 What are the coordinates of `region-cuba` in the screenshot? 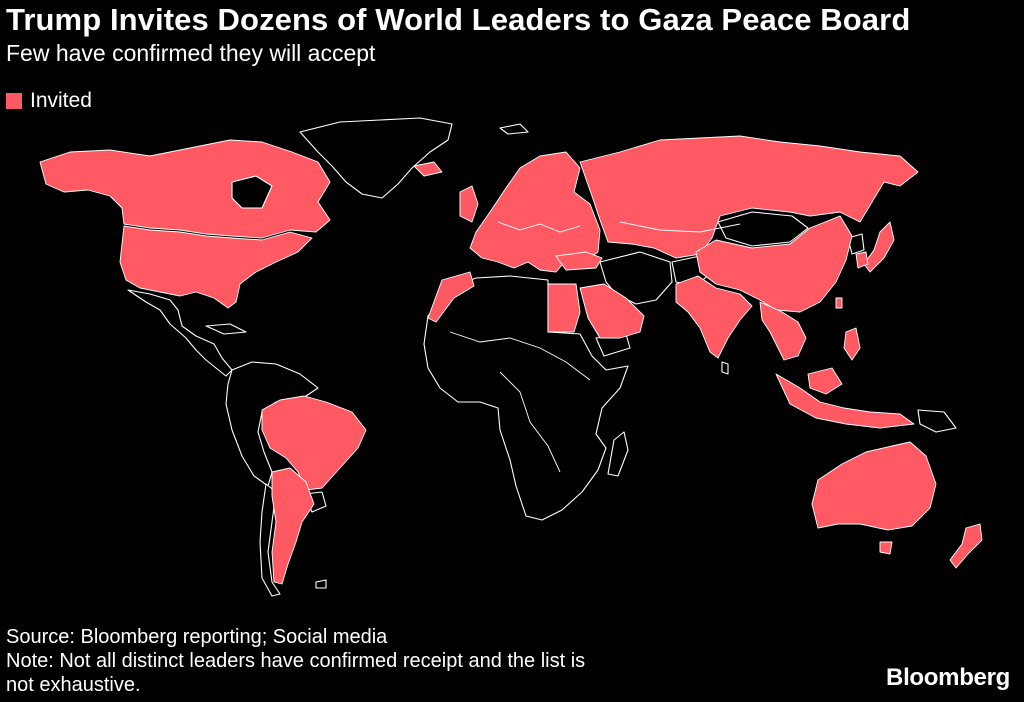 It's located at (226, 329).